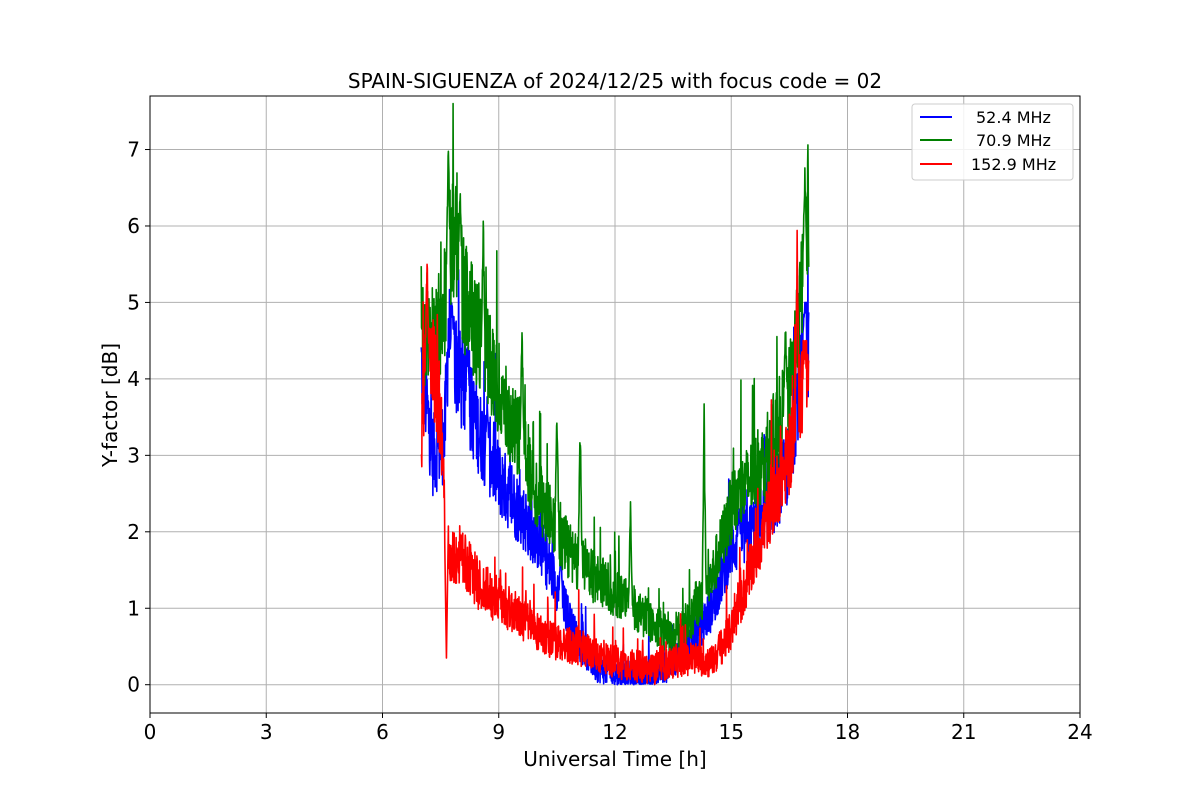 This screenshot has height=800, width=1200. I want to click on x-tick-label: 9, so click(498, 732).